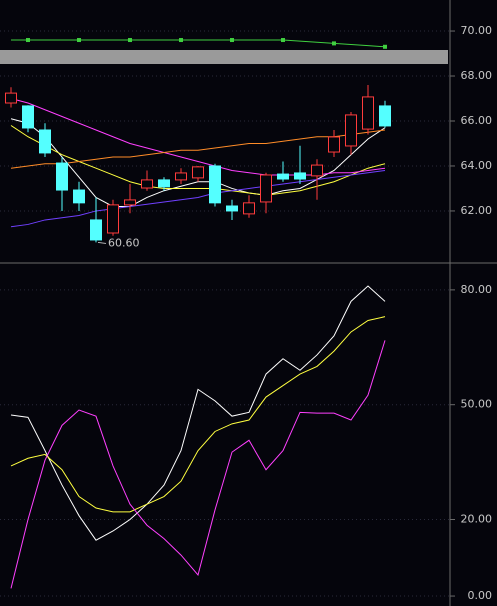  What do you see at coordinates (477, 30) in the screenshot?
I see `y-tick-label: 70.00` at bounding box center [477, 30].